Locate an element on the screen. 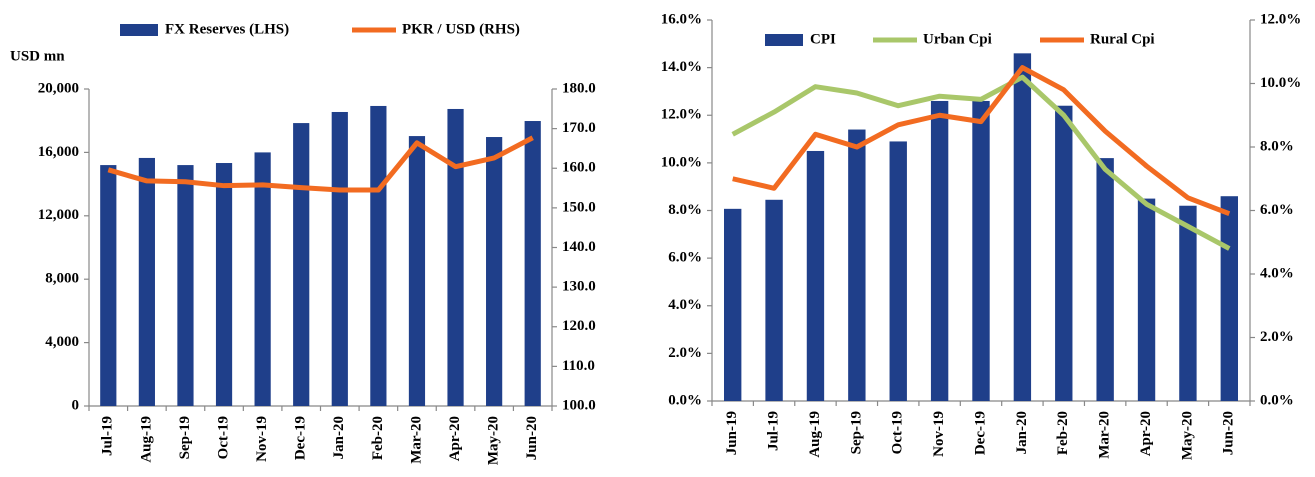  y2-tick-label: 2.0% is located at coordinates (1277, 337).